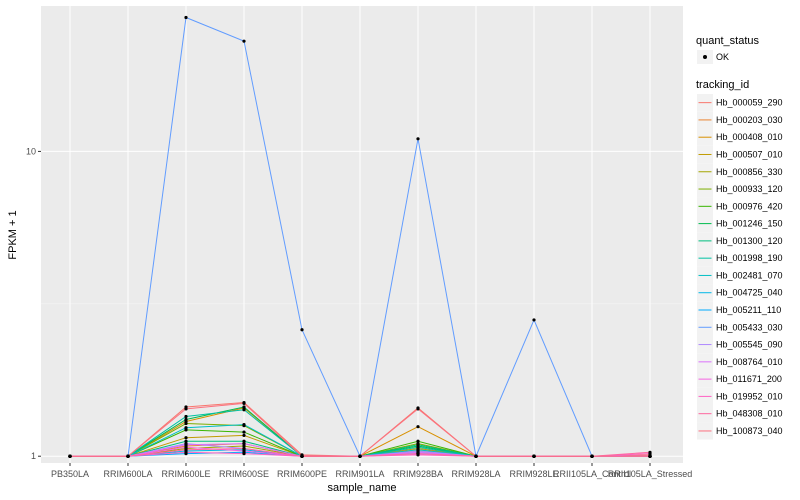 The height and width of the screenshot is (500, 800). I want to click on y-tick-label: 10, so click(31, 151).